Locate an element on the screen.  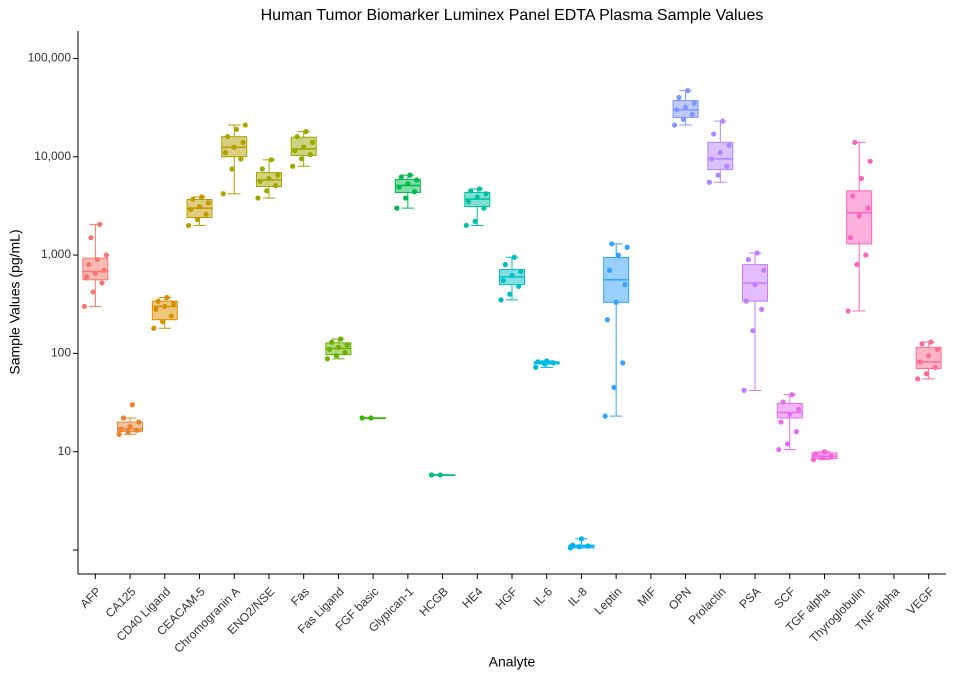
x-tick-label: Prolactin is located at coordinates (707, 605).